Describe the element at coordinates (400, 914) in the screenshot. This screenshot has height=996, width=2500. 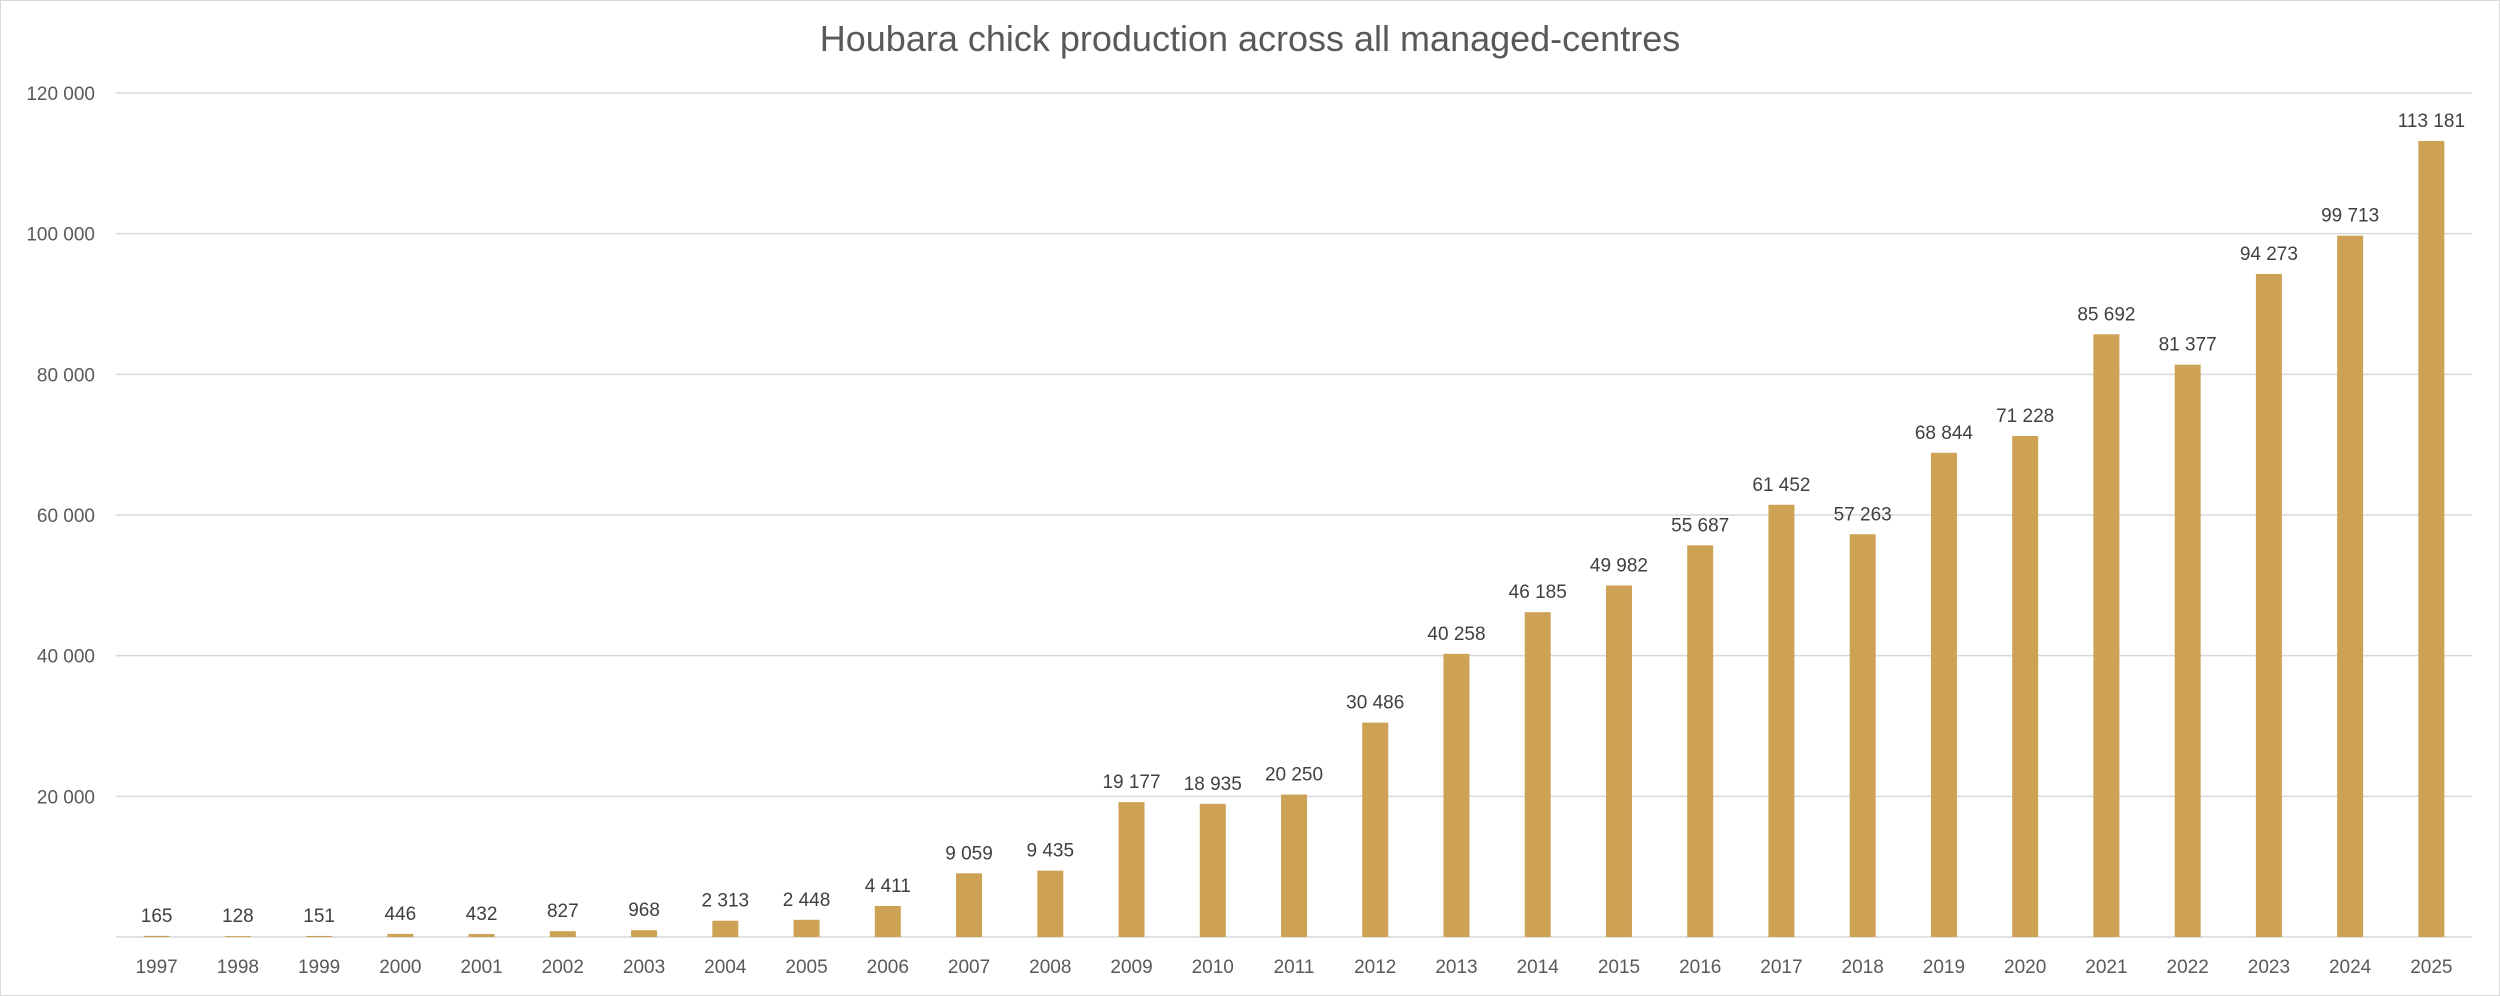
I see `data-label: 446` at that location.